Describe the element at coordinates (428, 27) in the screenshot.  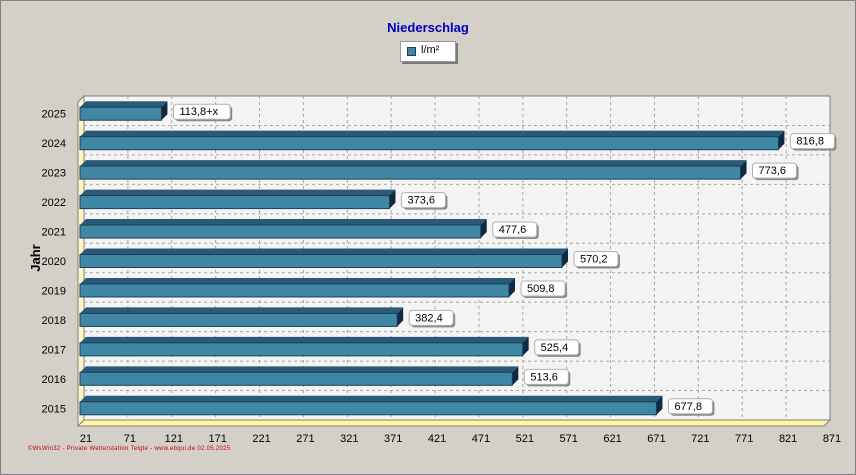
I see `chart-title: Niederschlag` at that location.